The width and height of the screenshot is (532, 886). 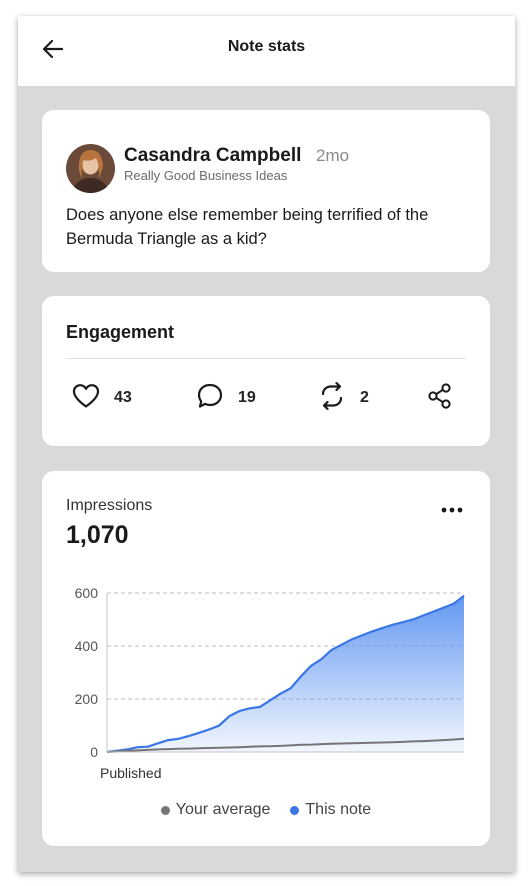 What do you see at coordinates (295, 810) in the screenshot?
I see `legend-dot-this-note` at bounding box center [295, 810].